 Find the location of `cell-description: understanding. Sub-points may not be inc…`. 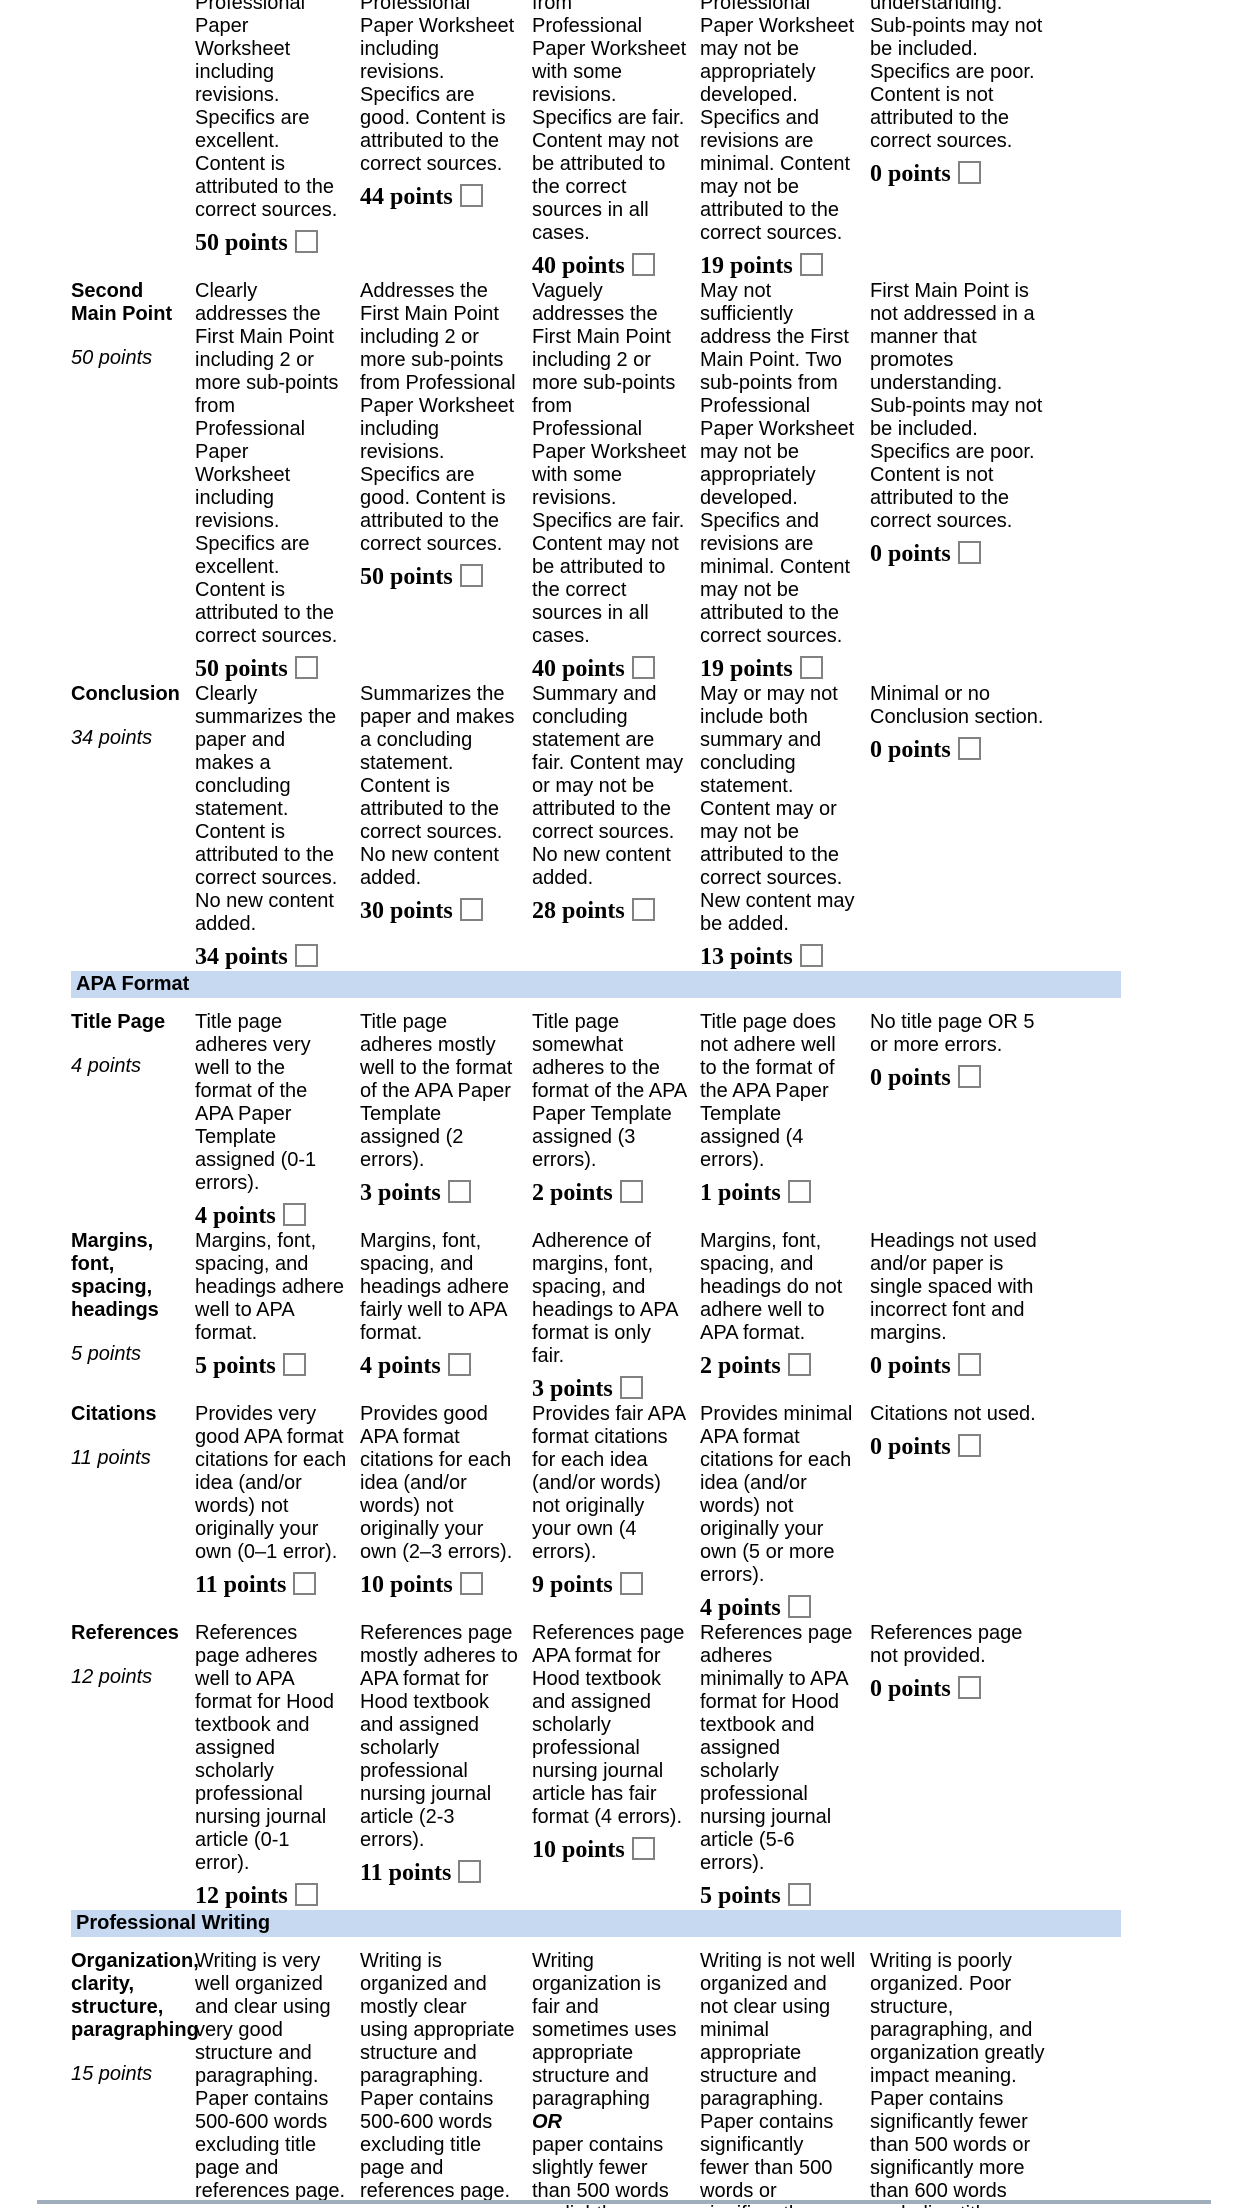

cell-description: understanding. Sub-points may not be inc… is located at coordinates (956, 76).